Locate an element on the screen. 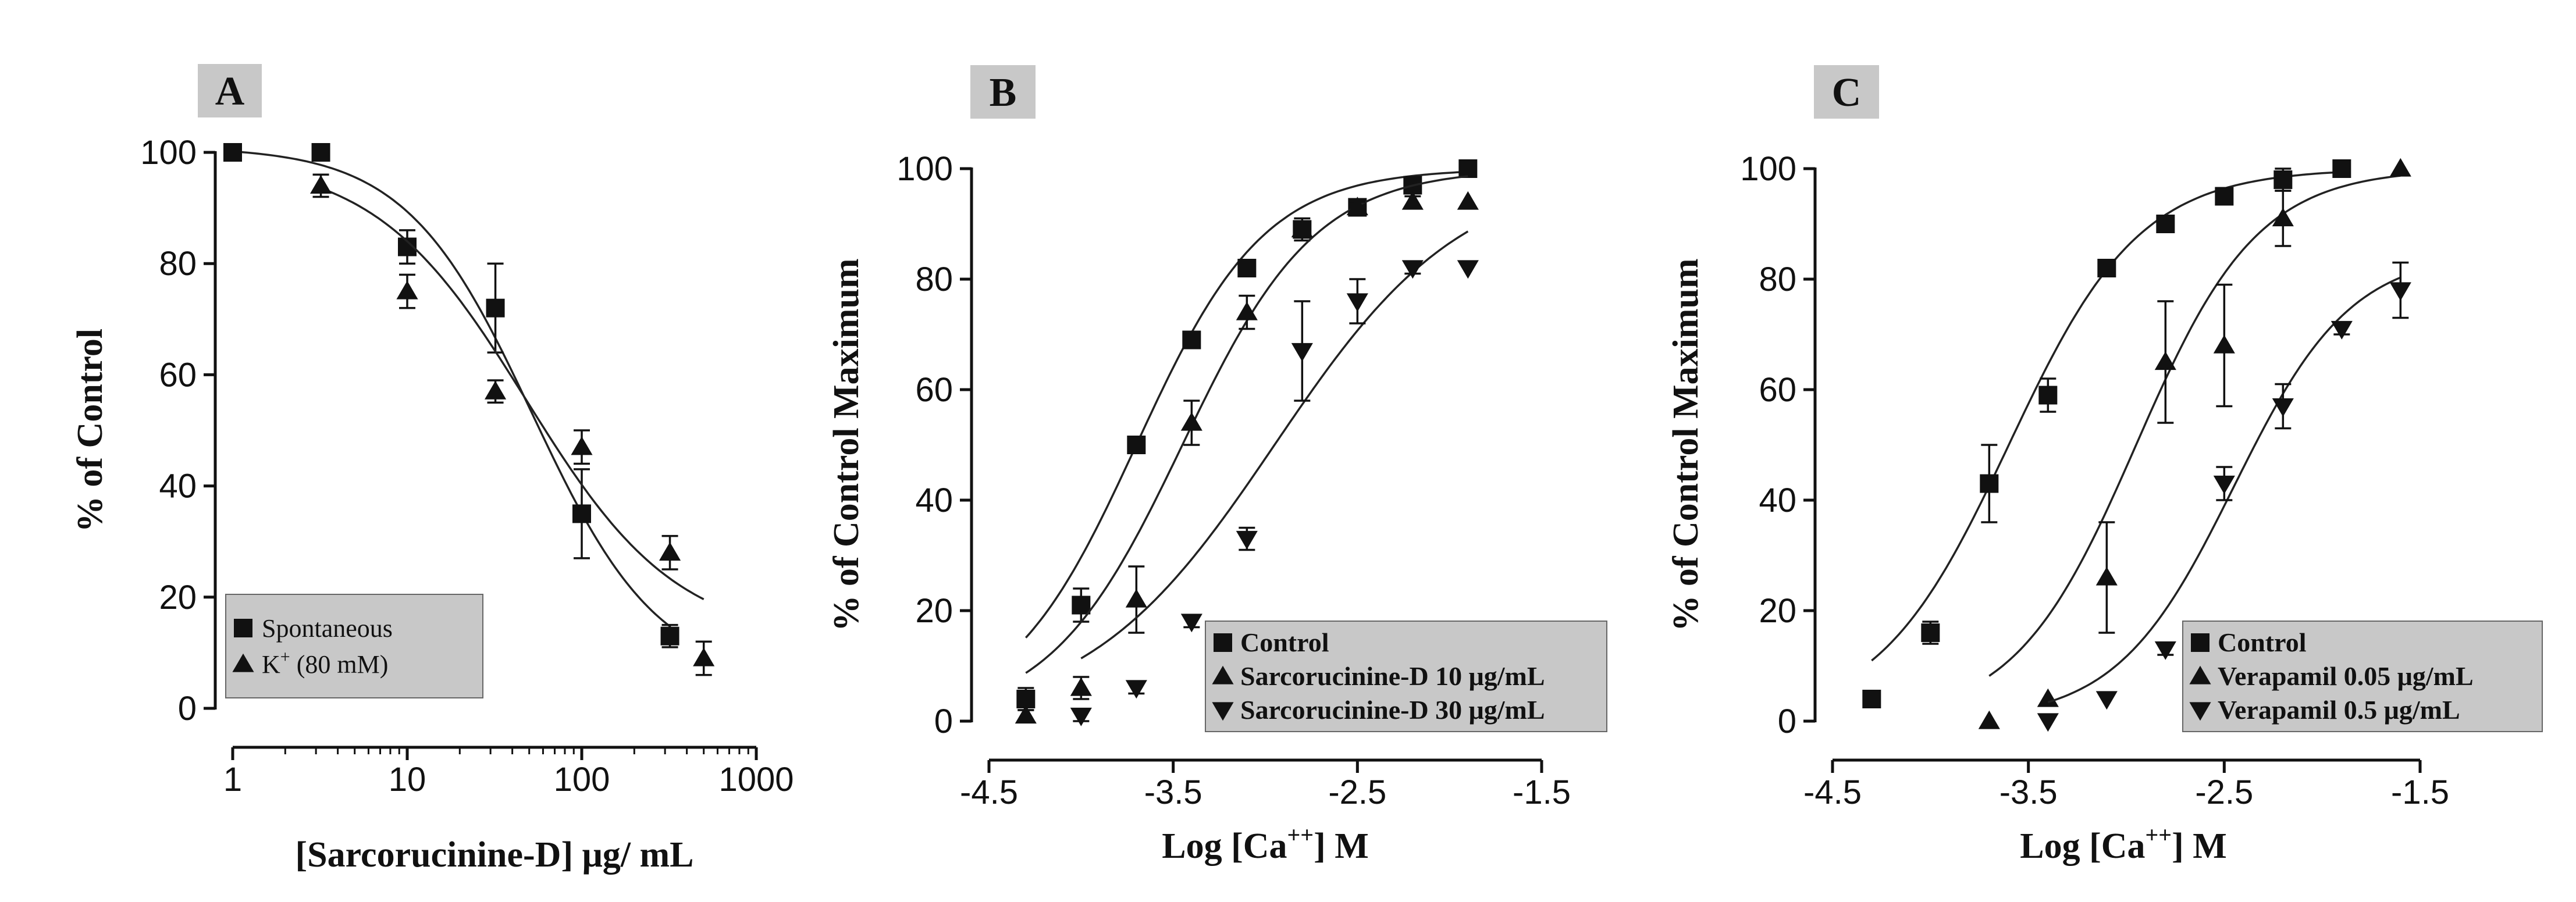 The width and height of the screenshot is (2576, 902). panel-label: B is located at coordinates (1004, 92).